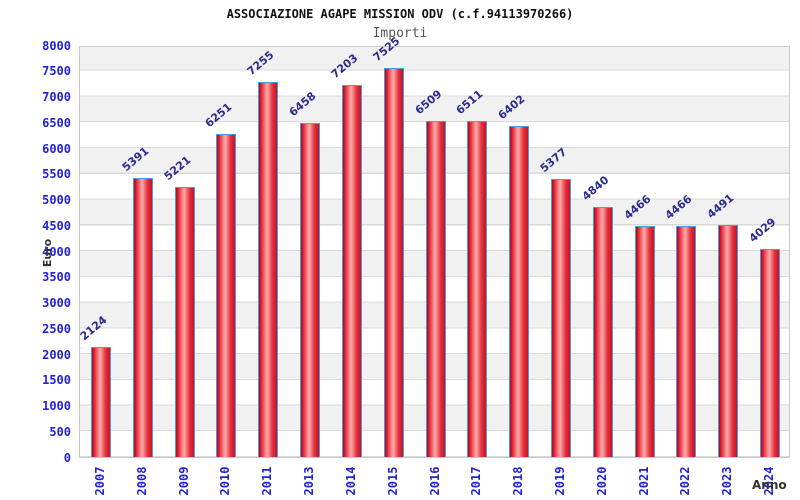 The width and height of the screenshot is (800, 500). What do you see at coordinates (56, 251) in the screenshot?
I see `y-tick-label: 4000` at bounding box center [56, 251].